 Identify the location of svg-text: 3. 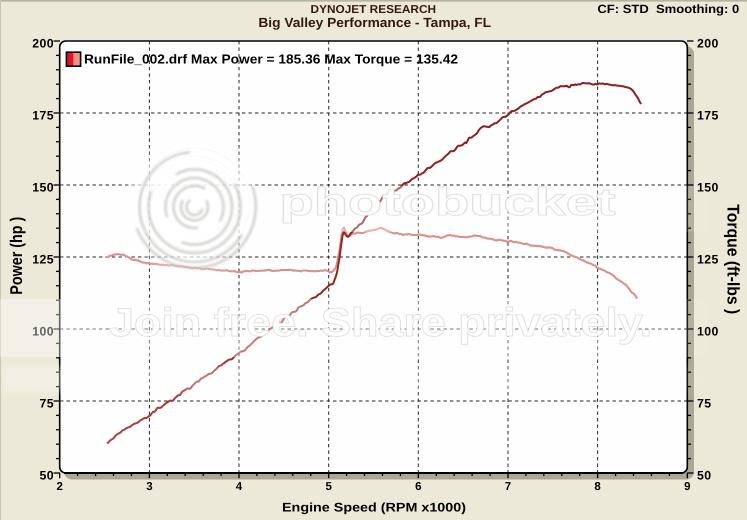
(149, 487).